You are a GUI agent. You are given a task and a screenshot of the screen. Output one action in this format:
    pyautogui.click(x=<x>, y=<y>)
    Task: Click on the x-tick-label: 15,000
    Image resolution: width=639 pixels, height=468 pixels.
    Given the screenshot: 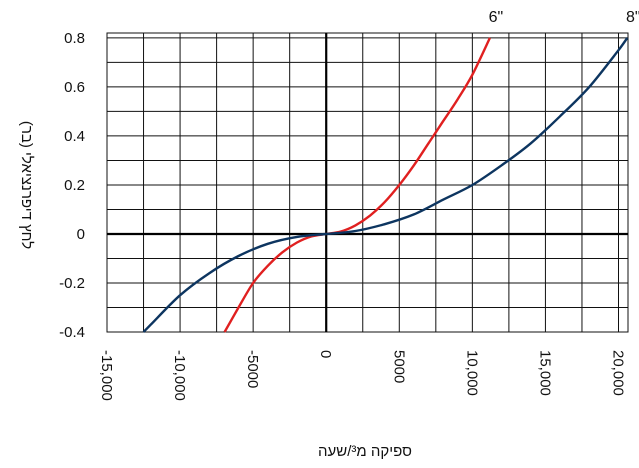 What is the action you would take?
    pyautogui.click(x=544, y=373)
    